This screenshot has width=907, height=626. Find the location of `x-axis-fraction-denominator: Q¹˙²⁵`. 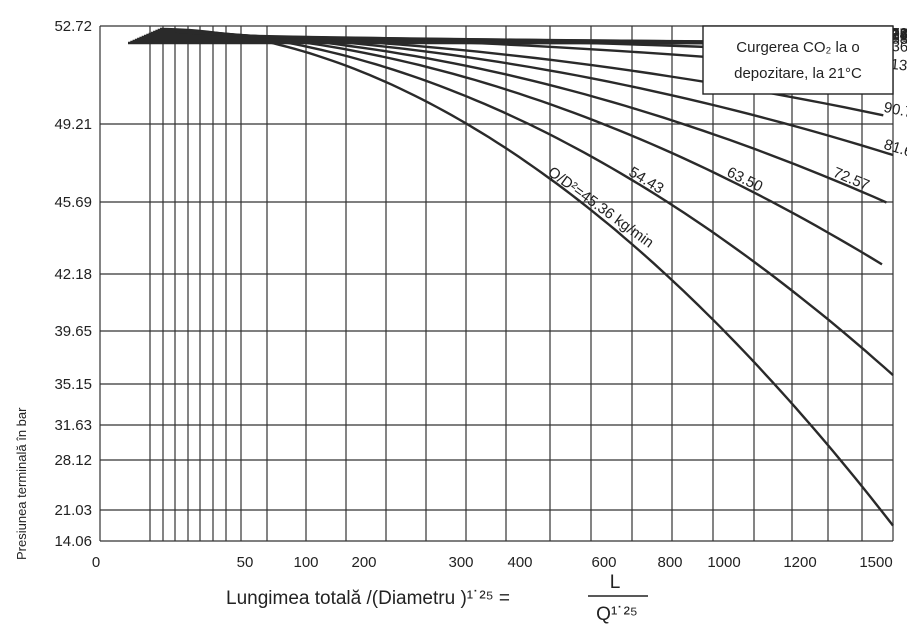

x-axis-fraction-denominator: Q¹˙²⁵ is located at coordinates (617, 614).